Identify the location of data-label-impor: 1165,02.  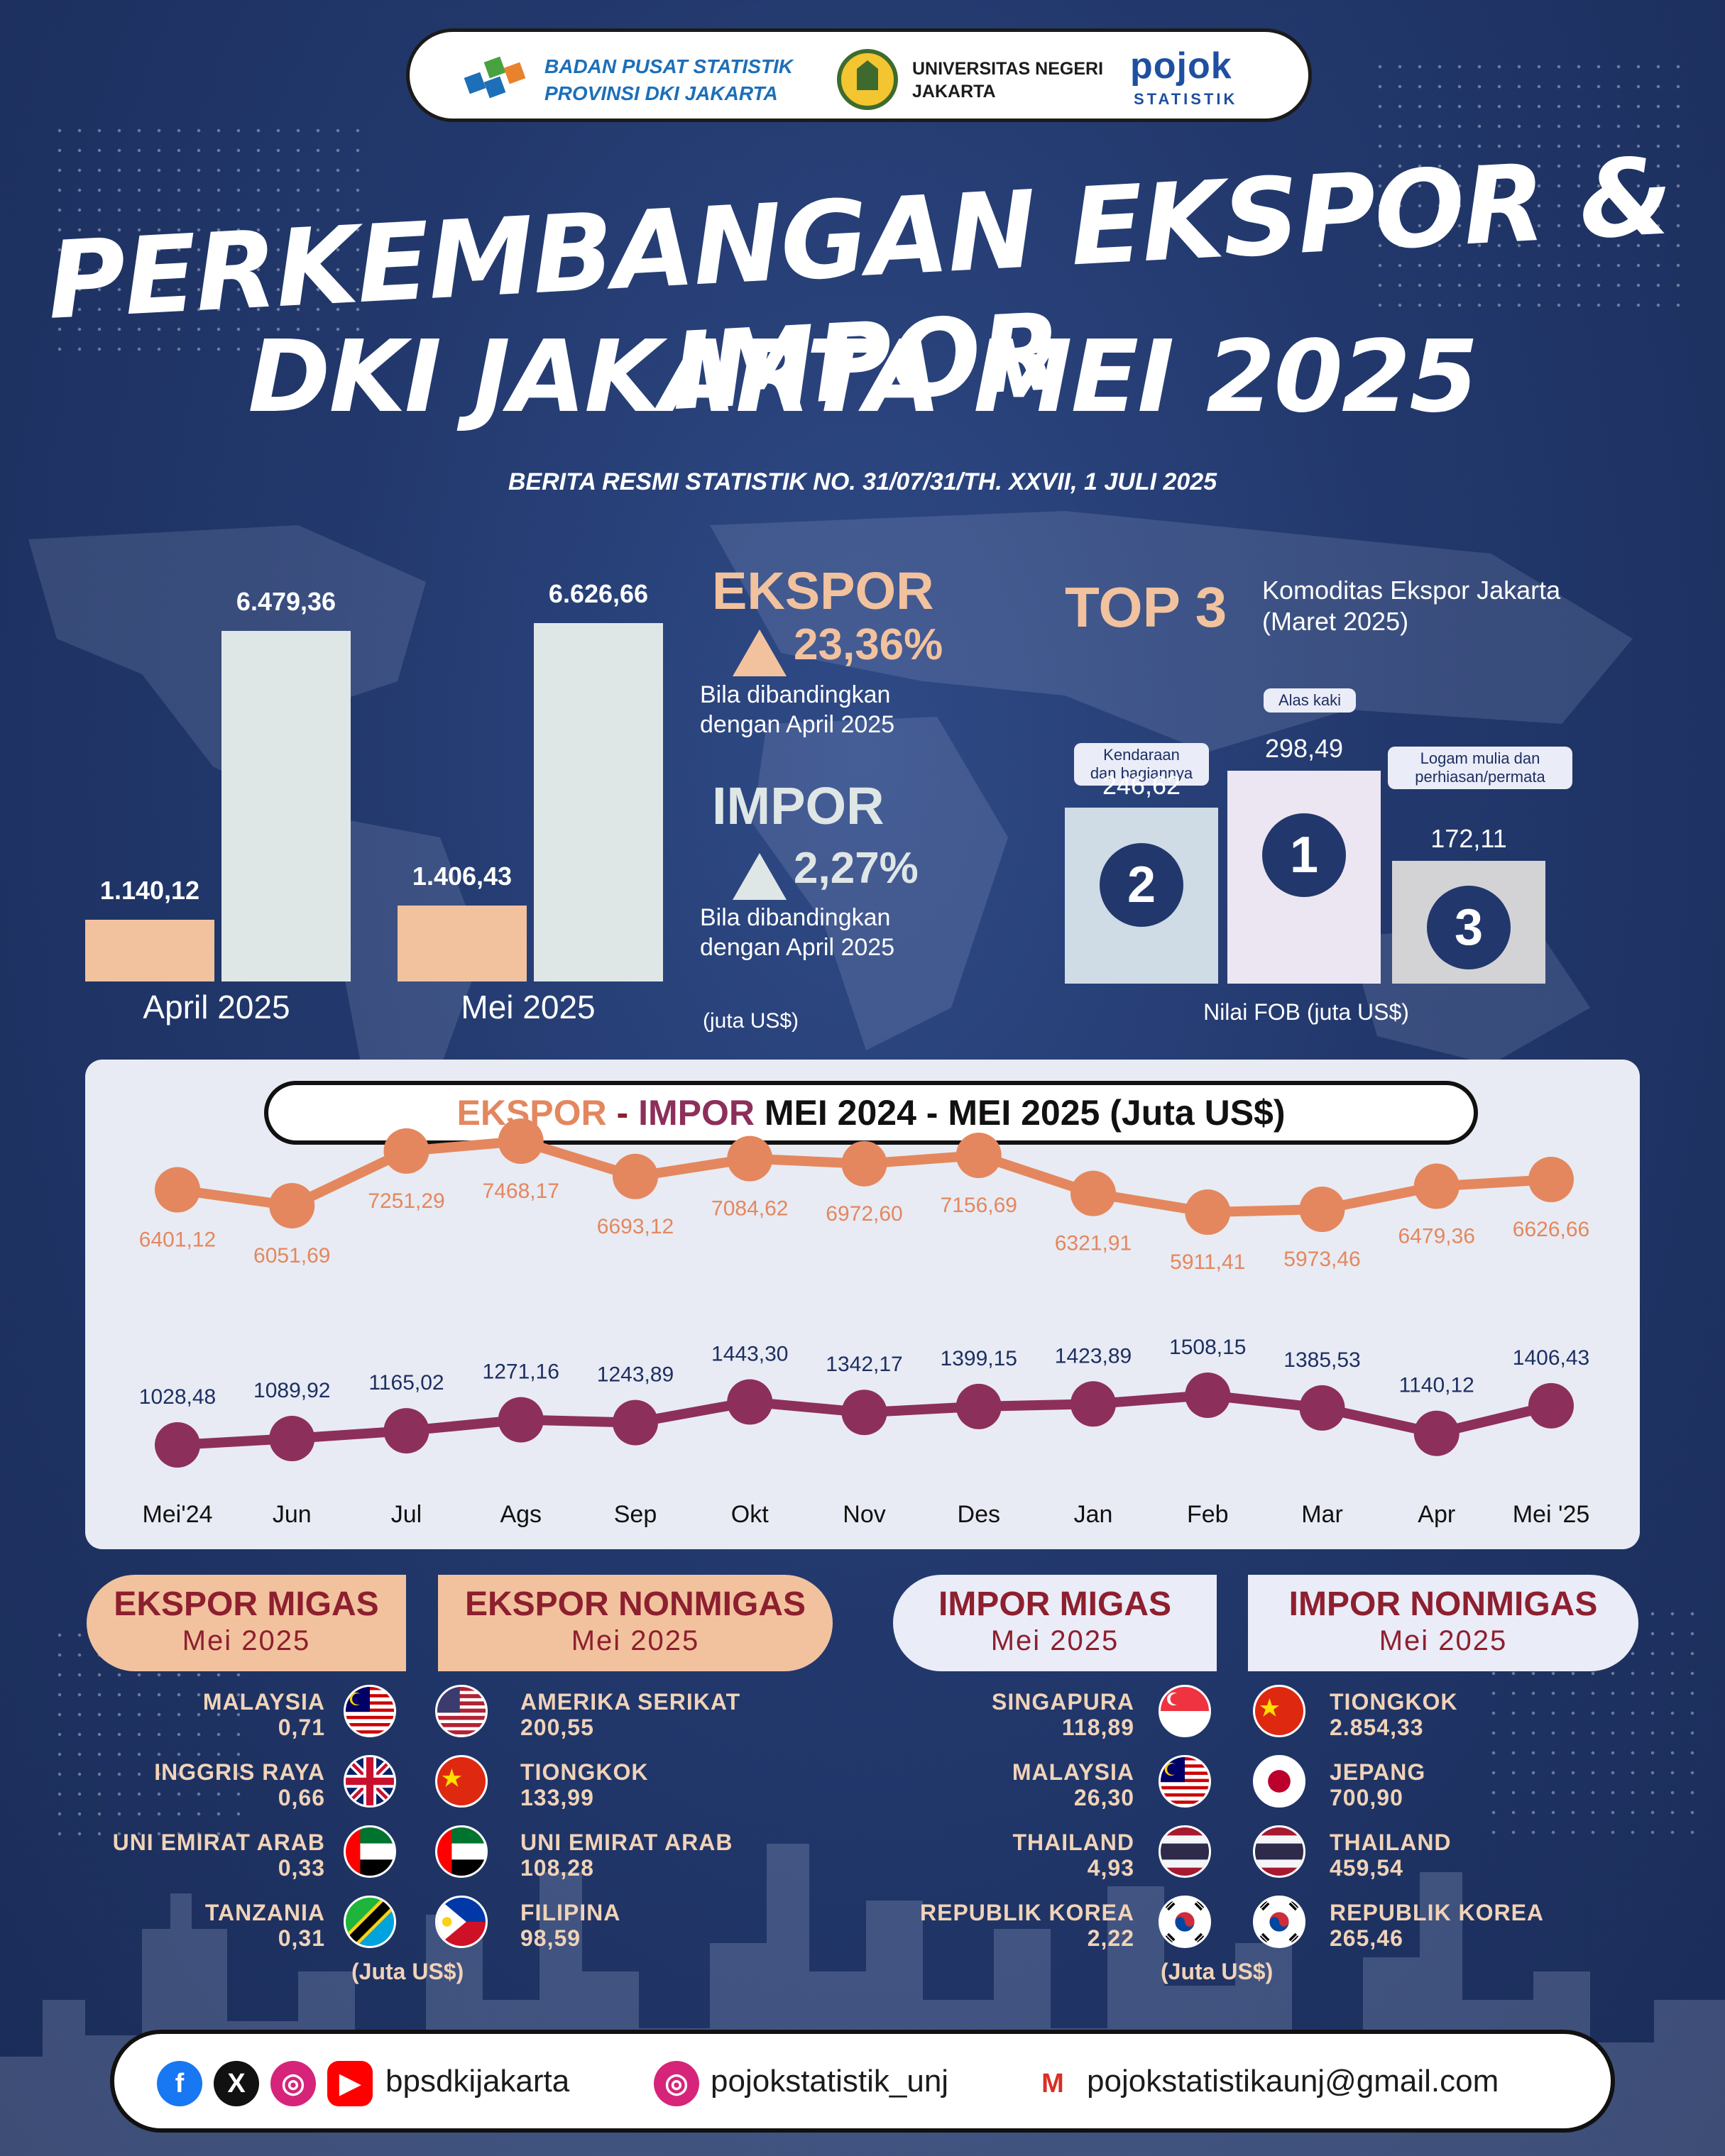
(406, 1383).